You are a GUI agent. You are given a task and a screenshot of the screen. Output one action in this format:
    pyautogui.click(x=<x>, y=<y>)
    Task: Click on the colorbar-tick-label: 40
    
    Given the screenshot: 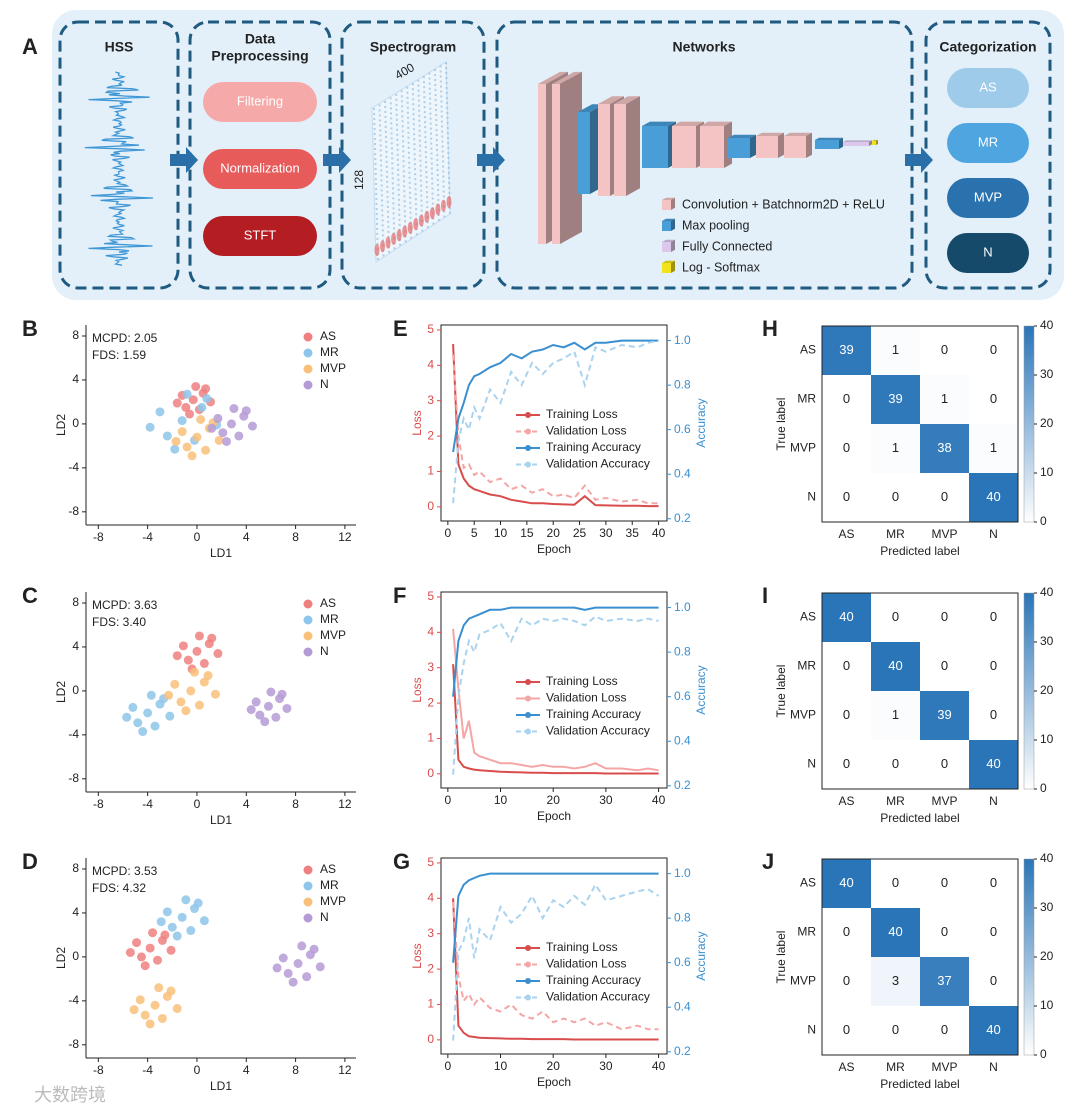 What is the action you would take?
    pyautogui.click(x=1047, y=592)
    